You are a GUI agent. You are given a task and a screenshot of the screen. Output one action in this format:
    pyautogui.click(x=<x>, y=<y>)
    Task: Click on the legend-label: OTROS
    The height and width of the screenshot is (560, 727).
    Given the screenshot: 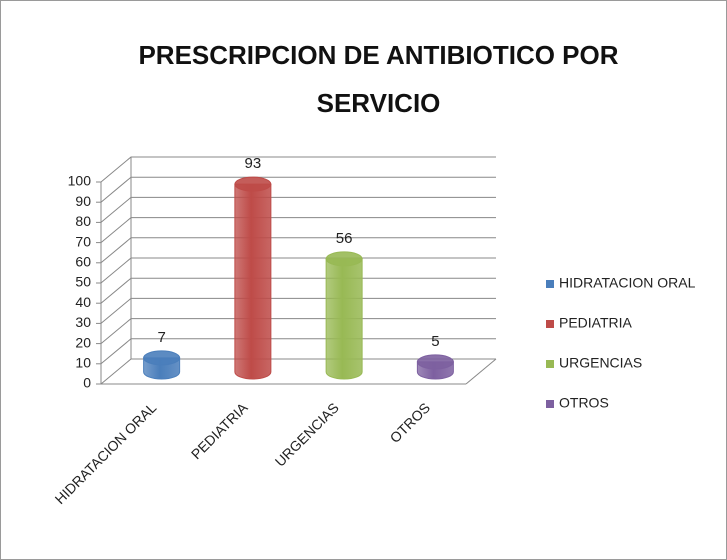 What is the action you would take?
    pyautogui.click(x=584, y=403)
    